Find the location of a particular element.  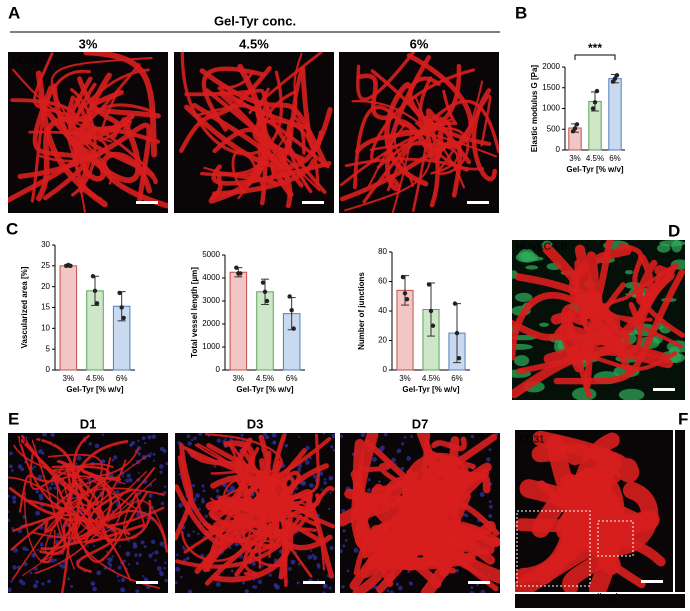

stain-label: HUVEC is located at coordinates (29, 61).